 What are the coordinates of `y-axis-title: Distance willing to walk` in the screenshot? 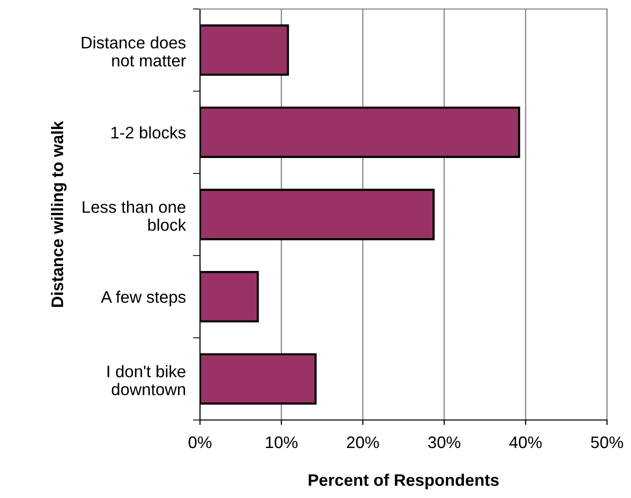 It's located at (59, 213).